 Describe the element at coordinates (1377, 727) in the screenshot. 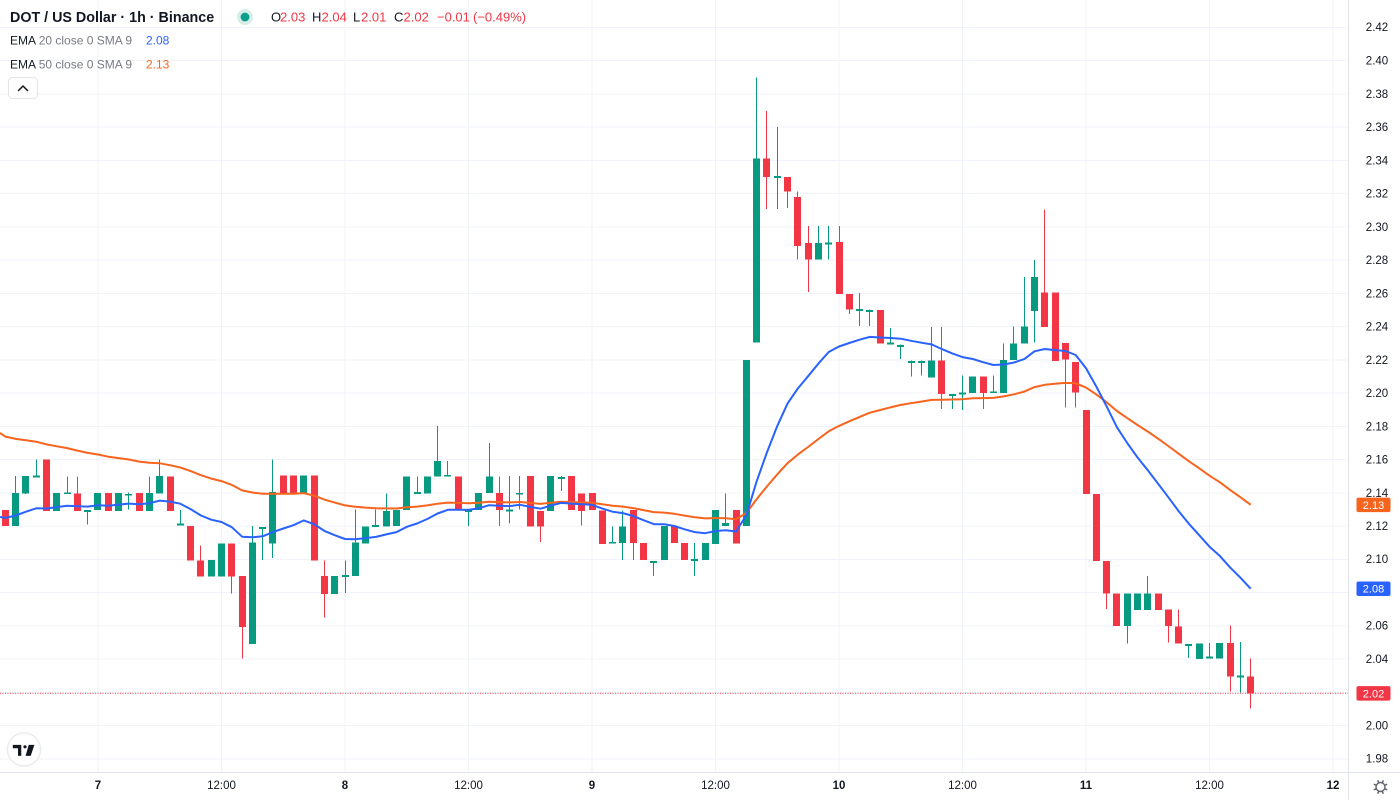

I see `svg-text: 2.00` at that location.